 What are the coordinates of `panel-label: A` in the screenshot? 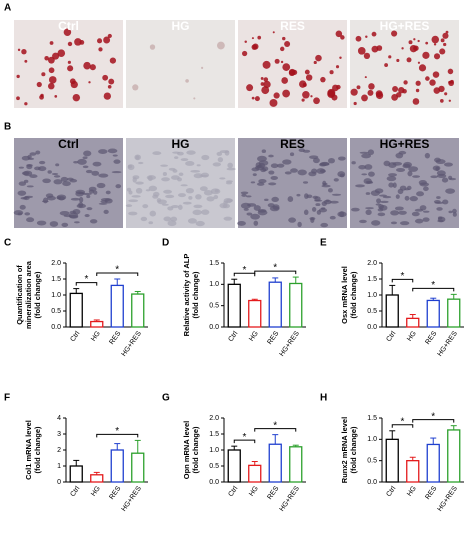 It's located at (7, 8).